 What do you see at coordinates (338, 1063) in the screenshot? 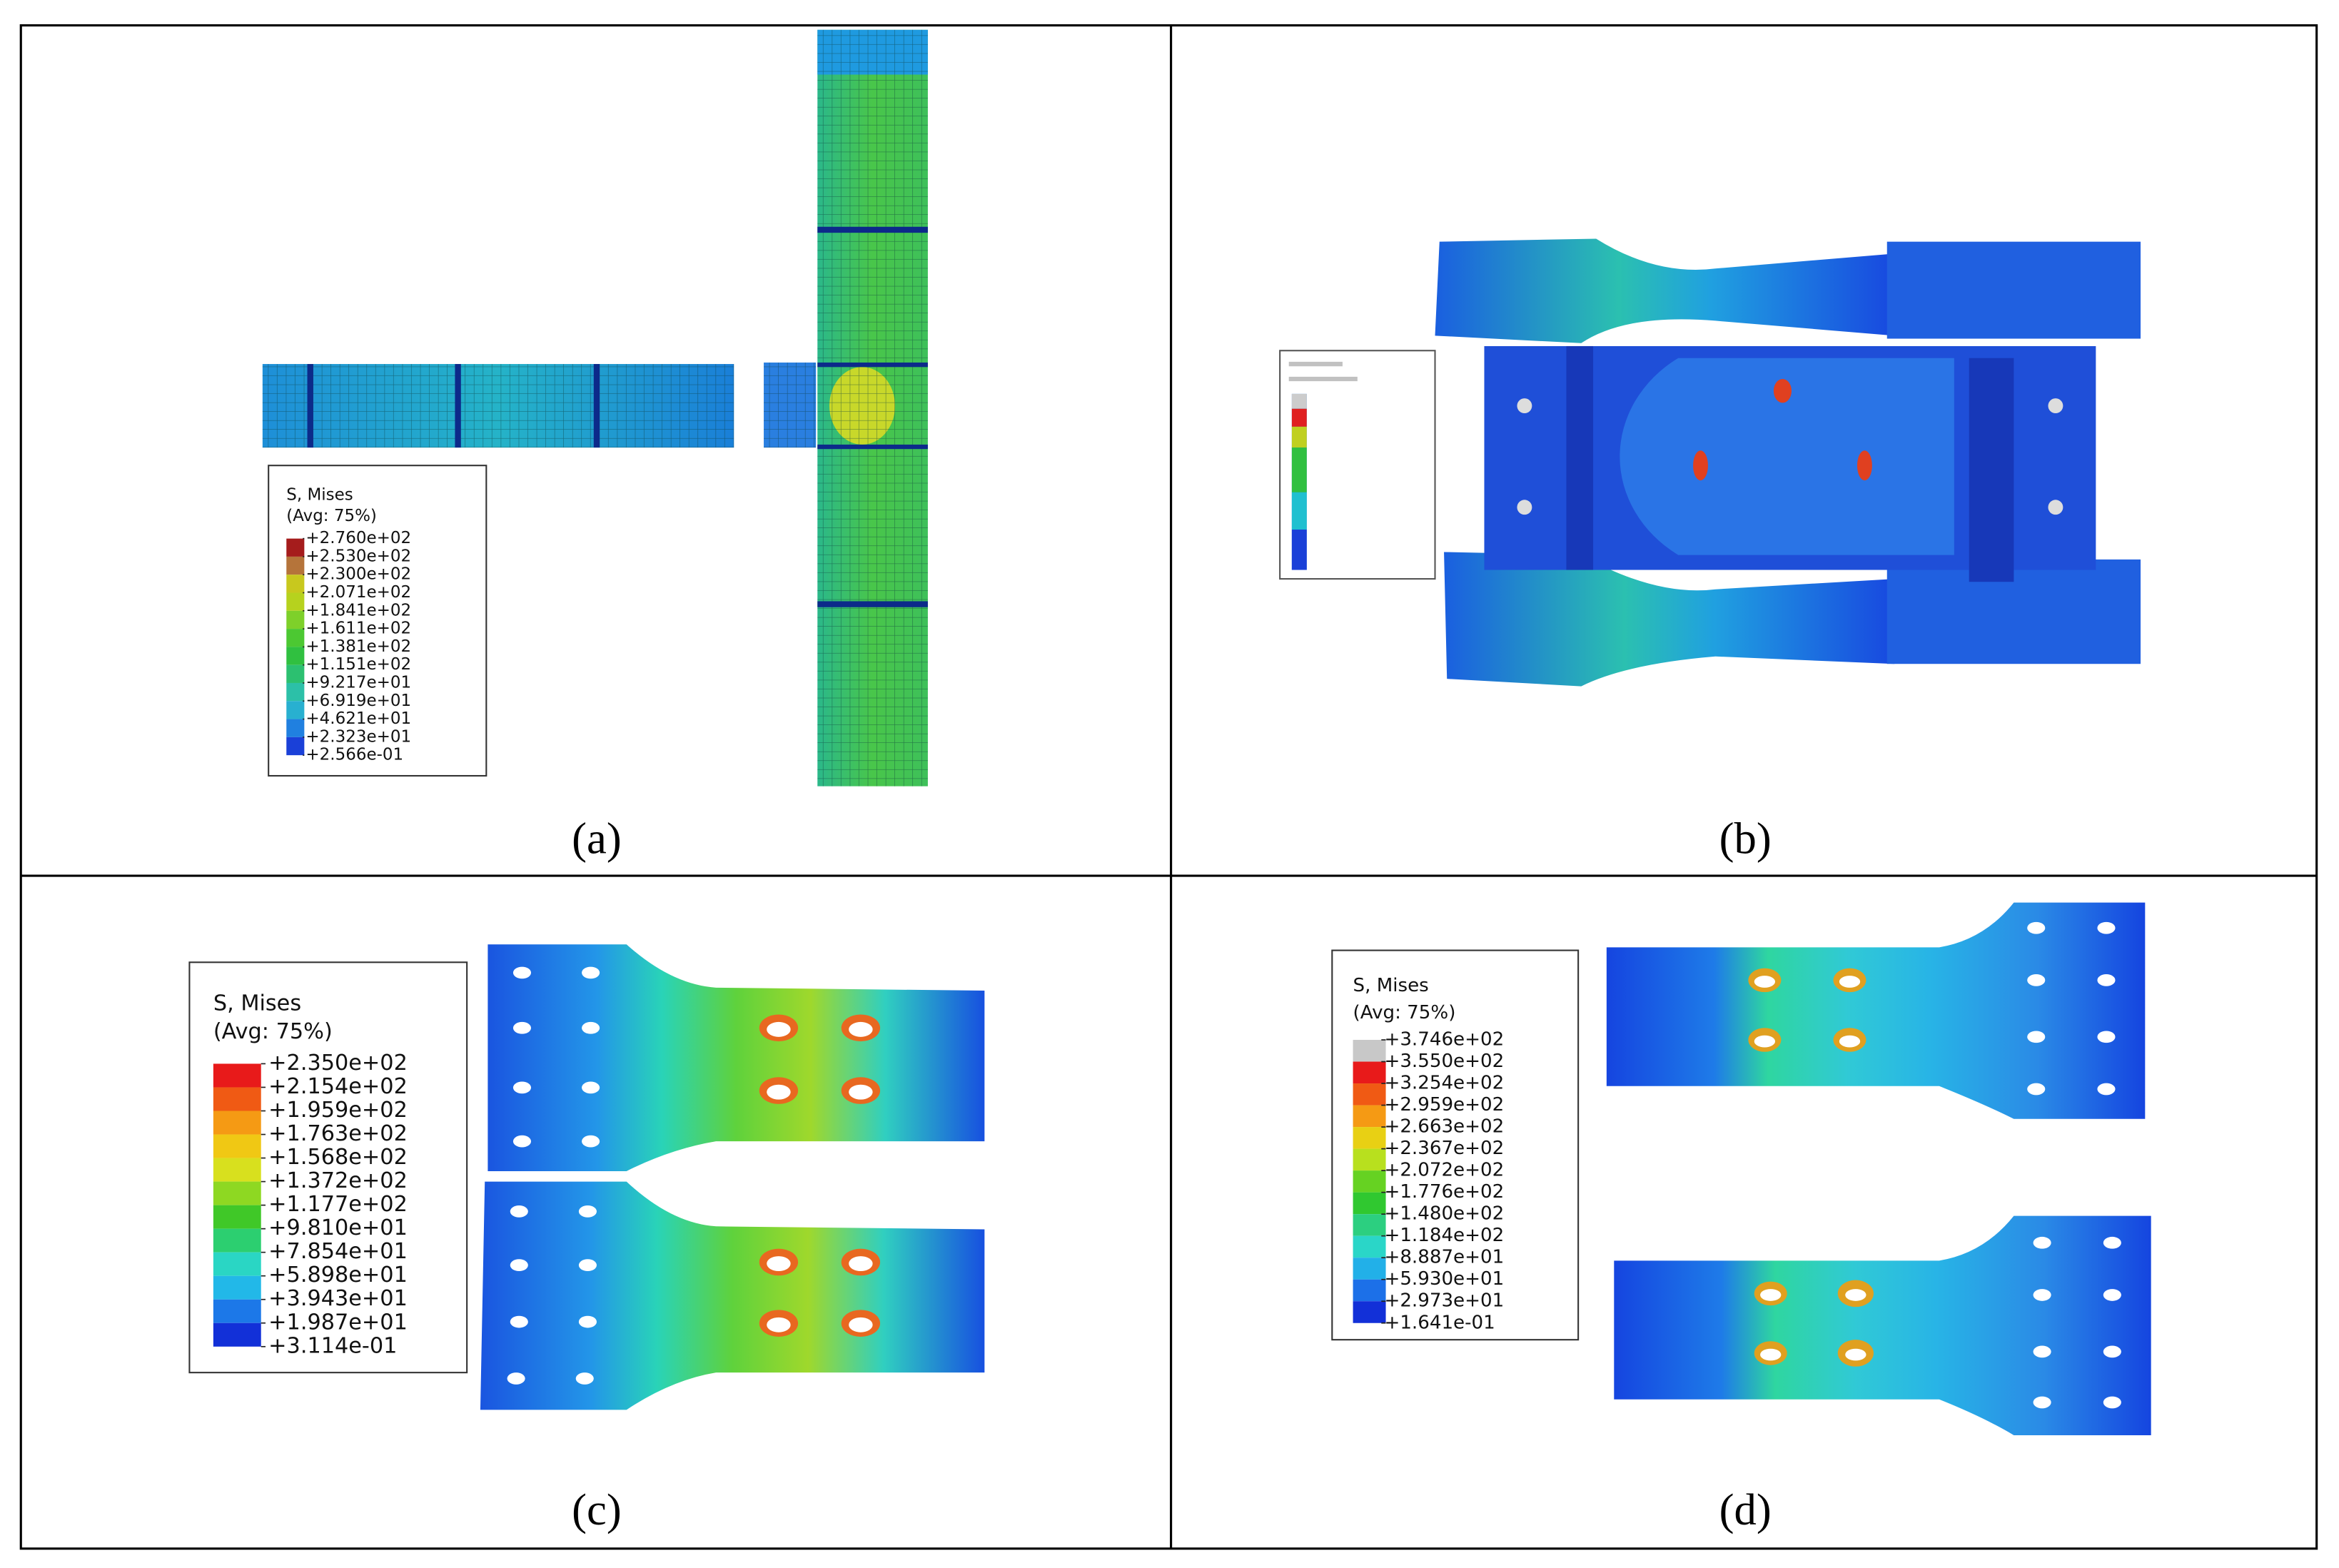
I see `legend-value: +2.350e+02` at bounding box center [338, 1063].